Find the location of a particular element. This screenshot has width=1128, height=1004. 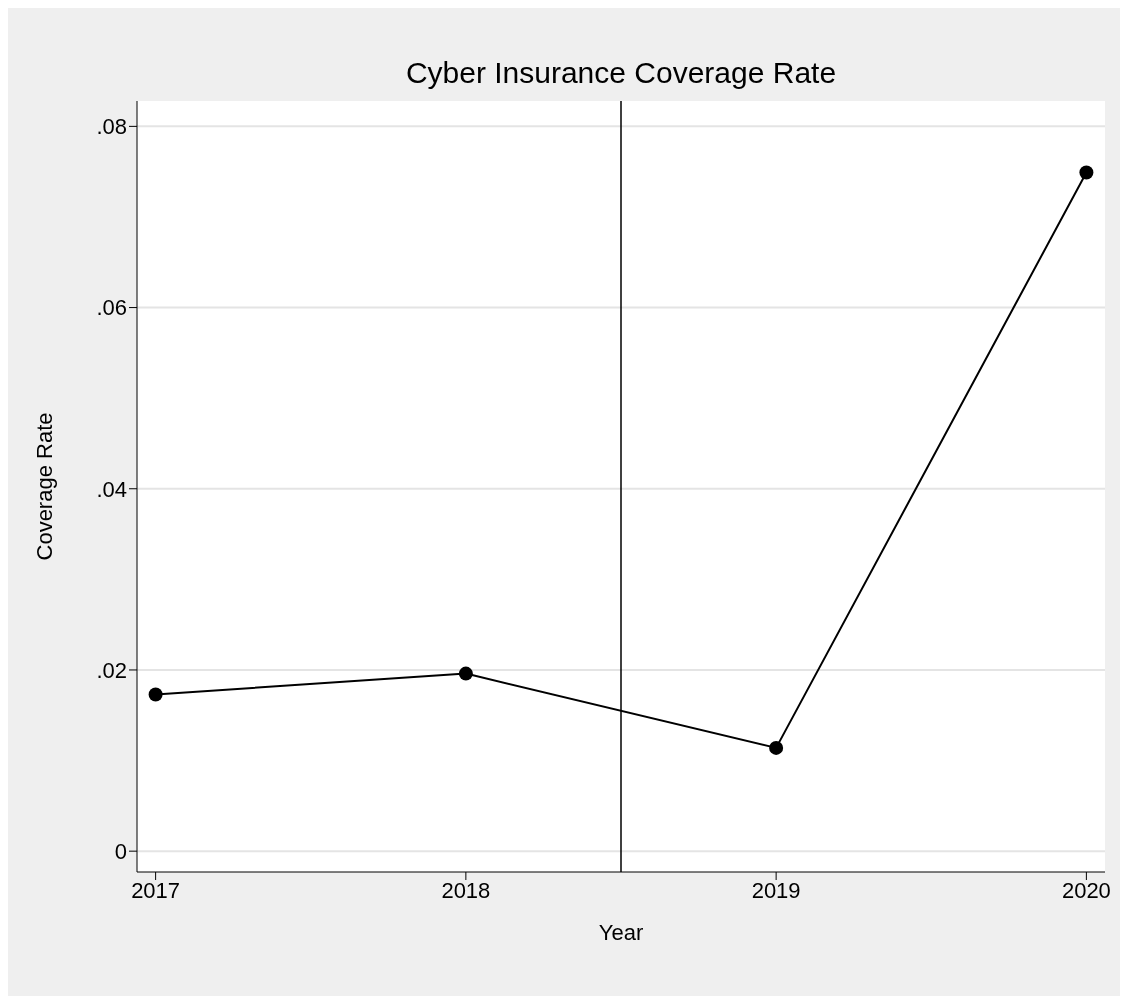

x-tick-label: 2019 is located at coordinates (776, 890).